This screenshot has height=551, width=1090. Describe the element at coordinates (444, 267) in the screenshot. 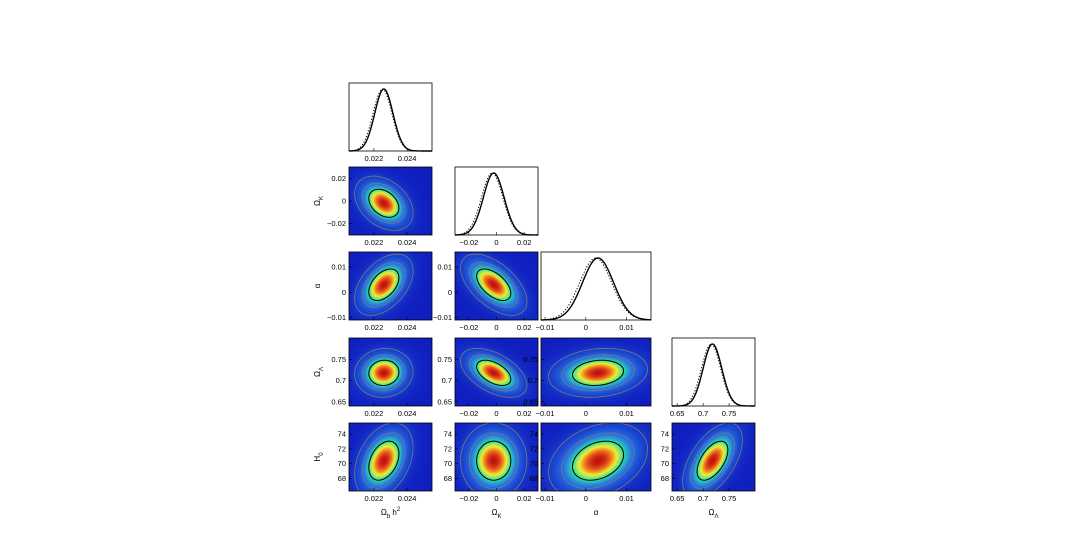

I see `y-tick-label: 0.01` at that location.